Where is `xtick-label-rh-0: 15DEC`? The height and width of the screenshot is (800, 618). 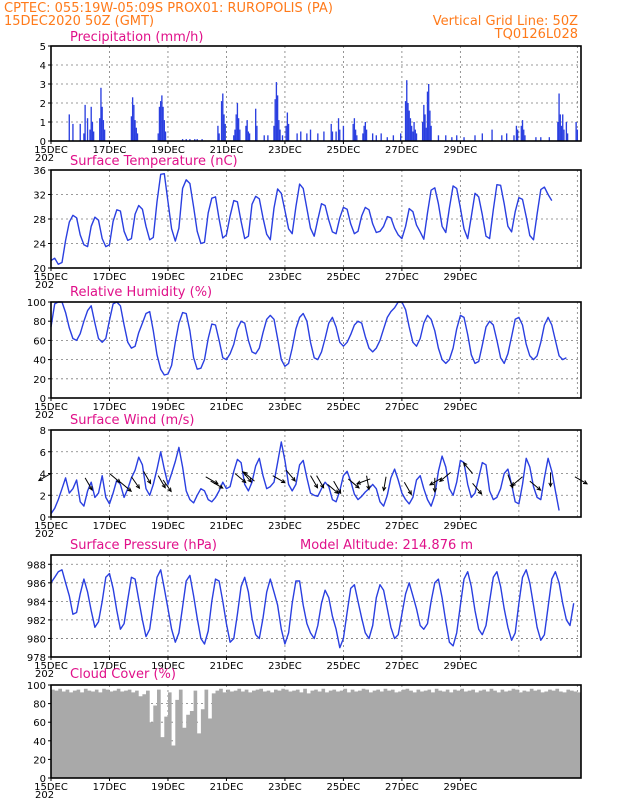 xtick-label-rh-0: 15DEC is located at coordinates (51, 407).